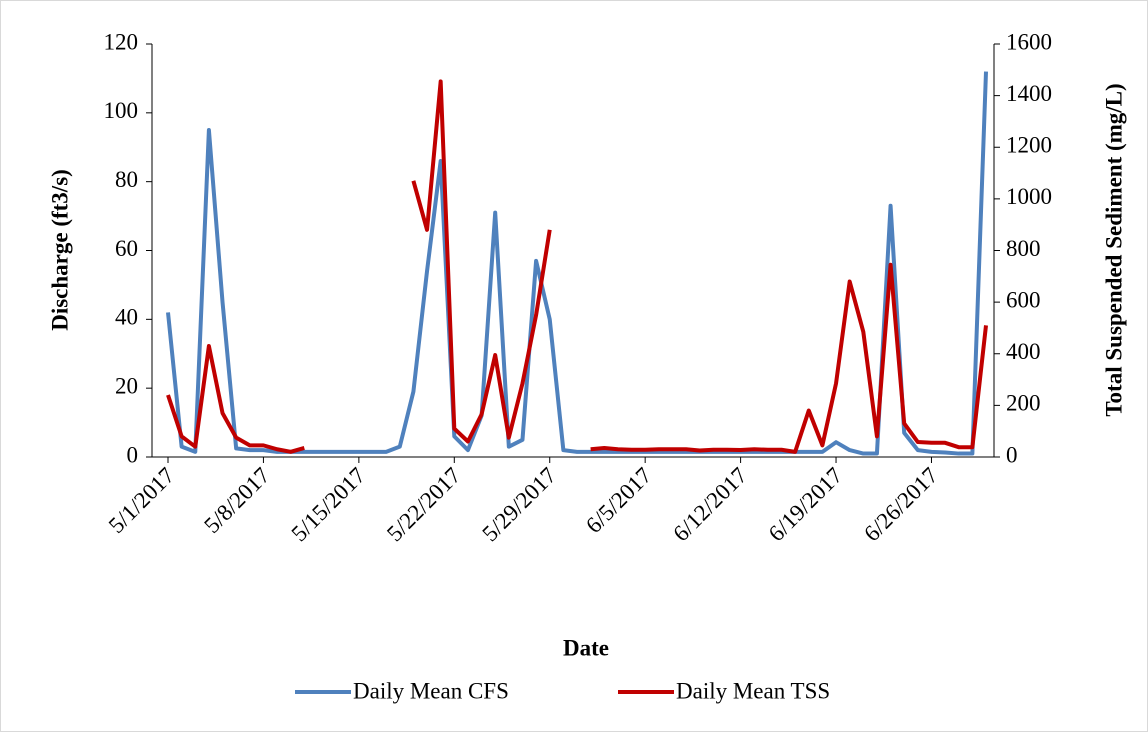  I want to click on y-tick-label: 80, so click(126, 179).